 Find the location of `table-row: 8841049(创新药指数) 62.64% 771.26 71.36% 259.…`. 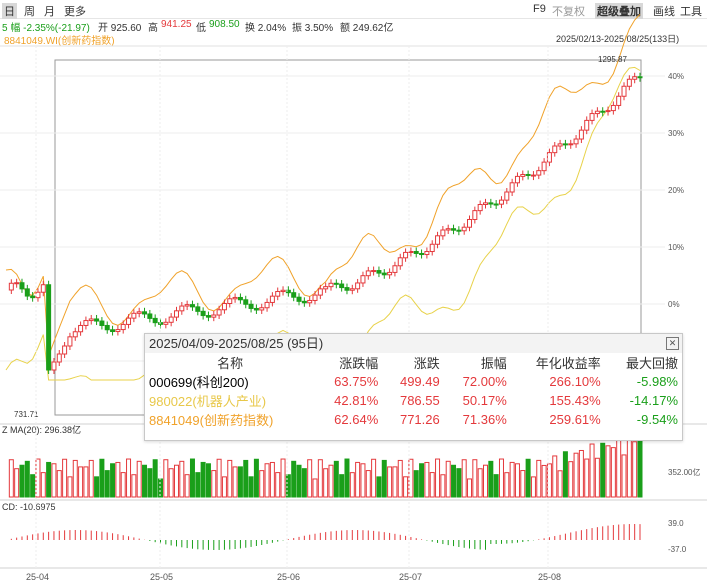

table-row: 8841049(创新药指数) 62.64% 771.26 71.36% 259.… is located at coordinates (413, 419).